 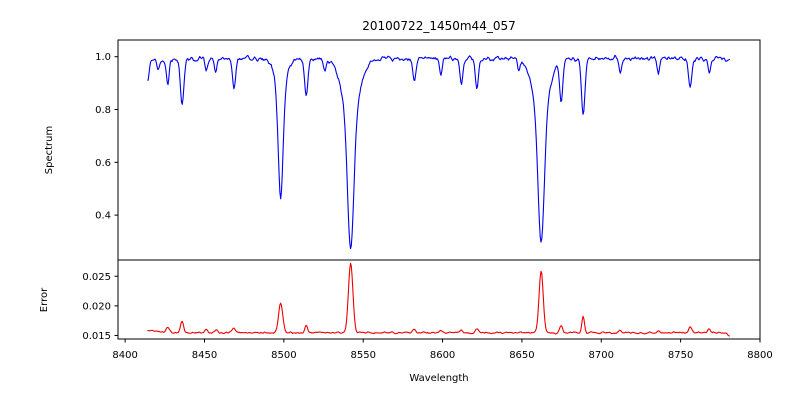 What do you see at coordinates (521, 355) in the screenshot?
I see `x-tick-label: 8650` at bounding box center [521, 355].